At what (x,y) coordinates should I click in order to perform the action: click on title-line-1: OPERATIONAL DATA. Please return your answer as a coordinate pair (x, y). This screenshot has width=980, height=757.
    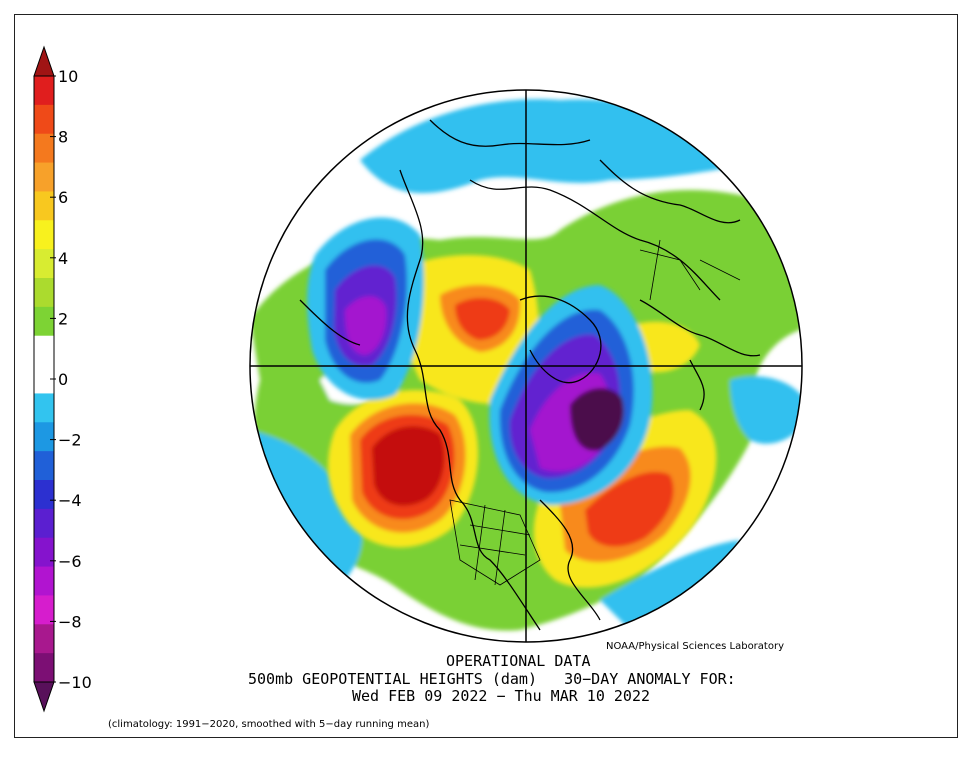
    Looking at the image, I should click on (518, 661).